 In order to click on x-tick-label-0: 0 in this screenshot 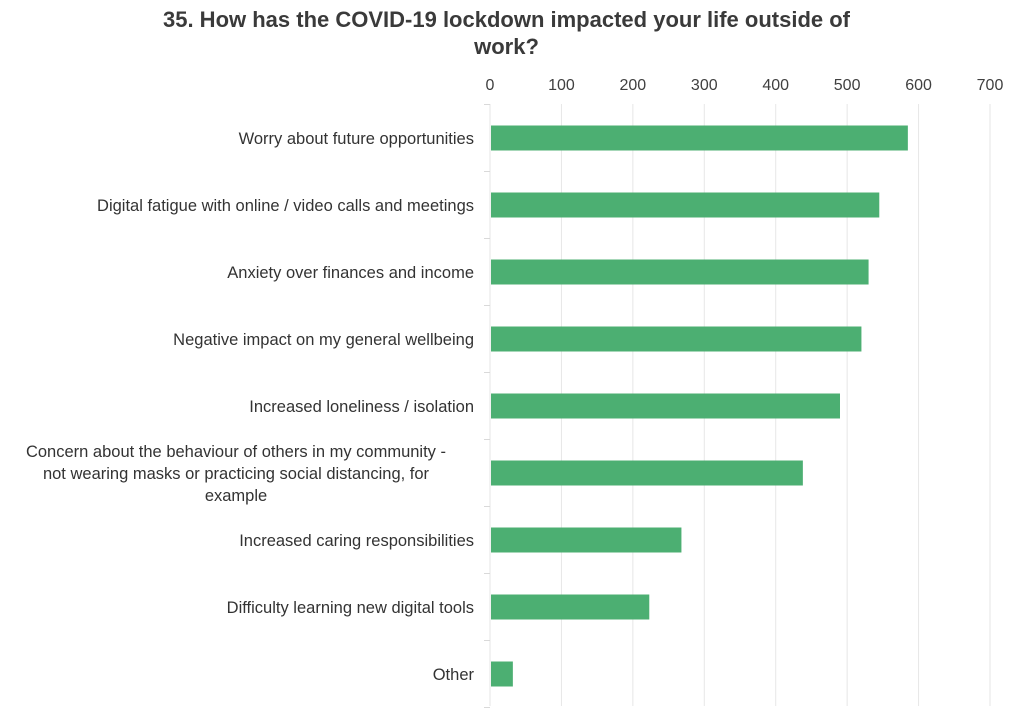, I will do `click(490, 85)`.